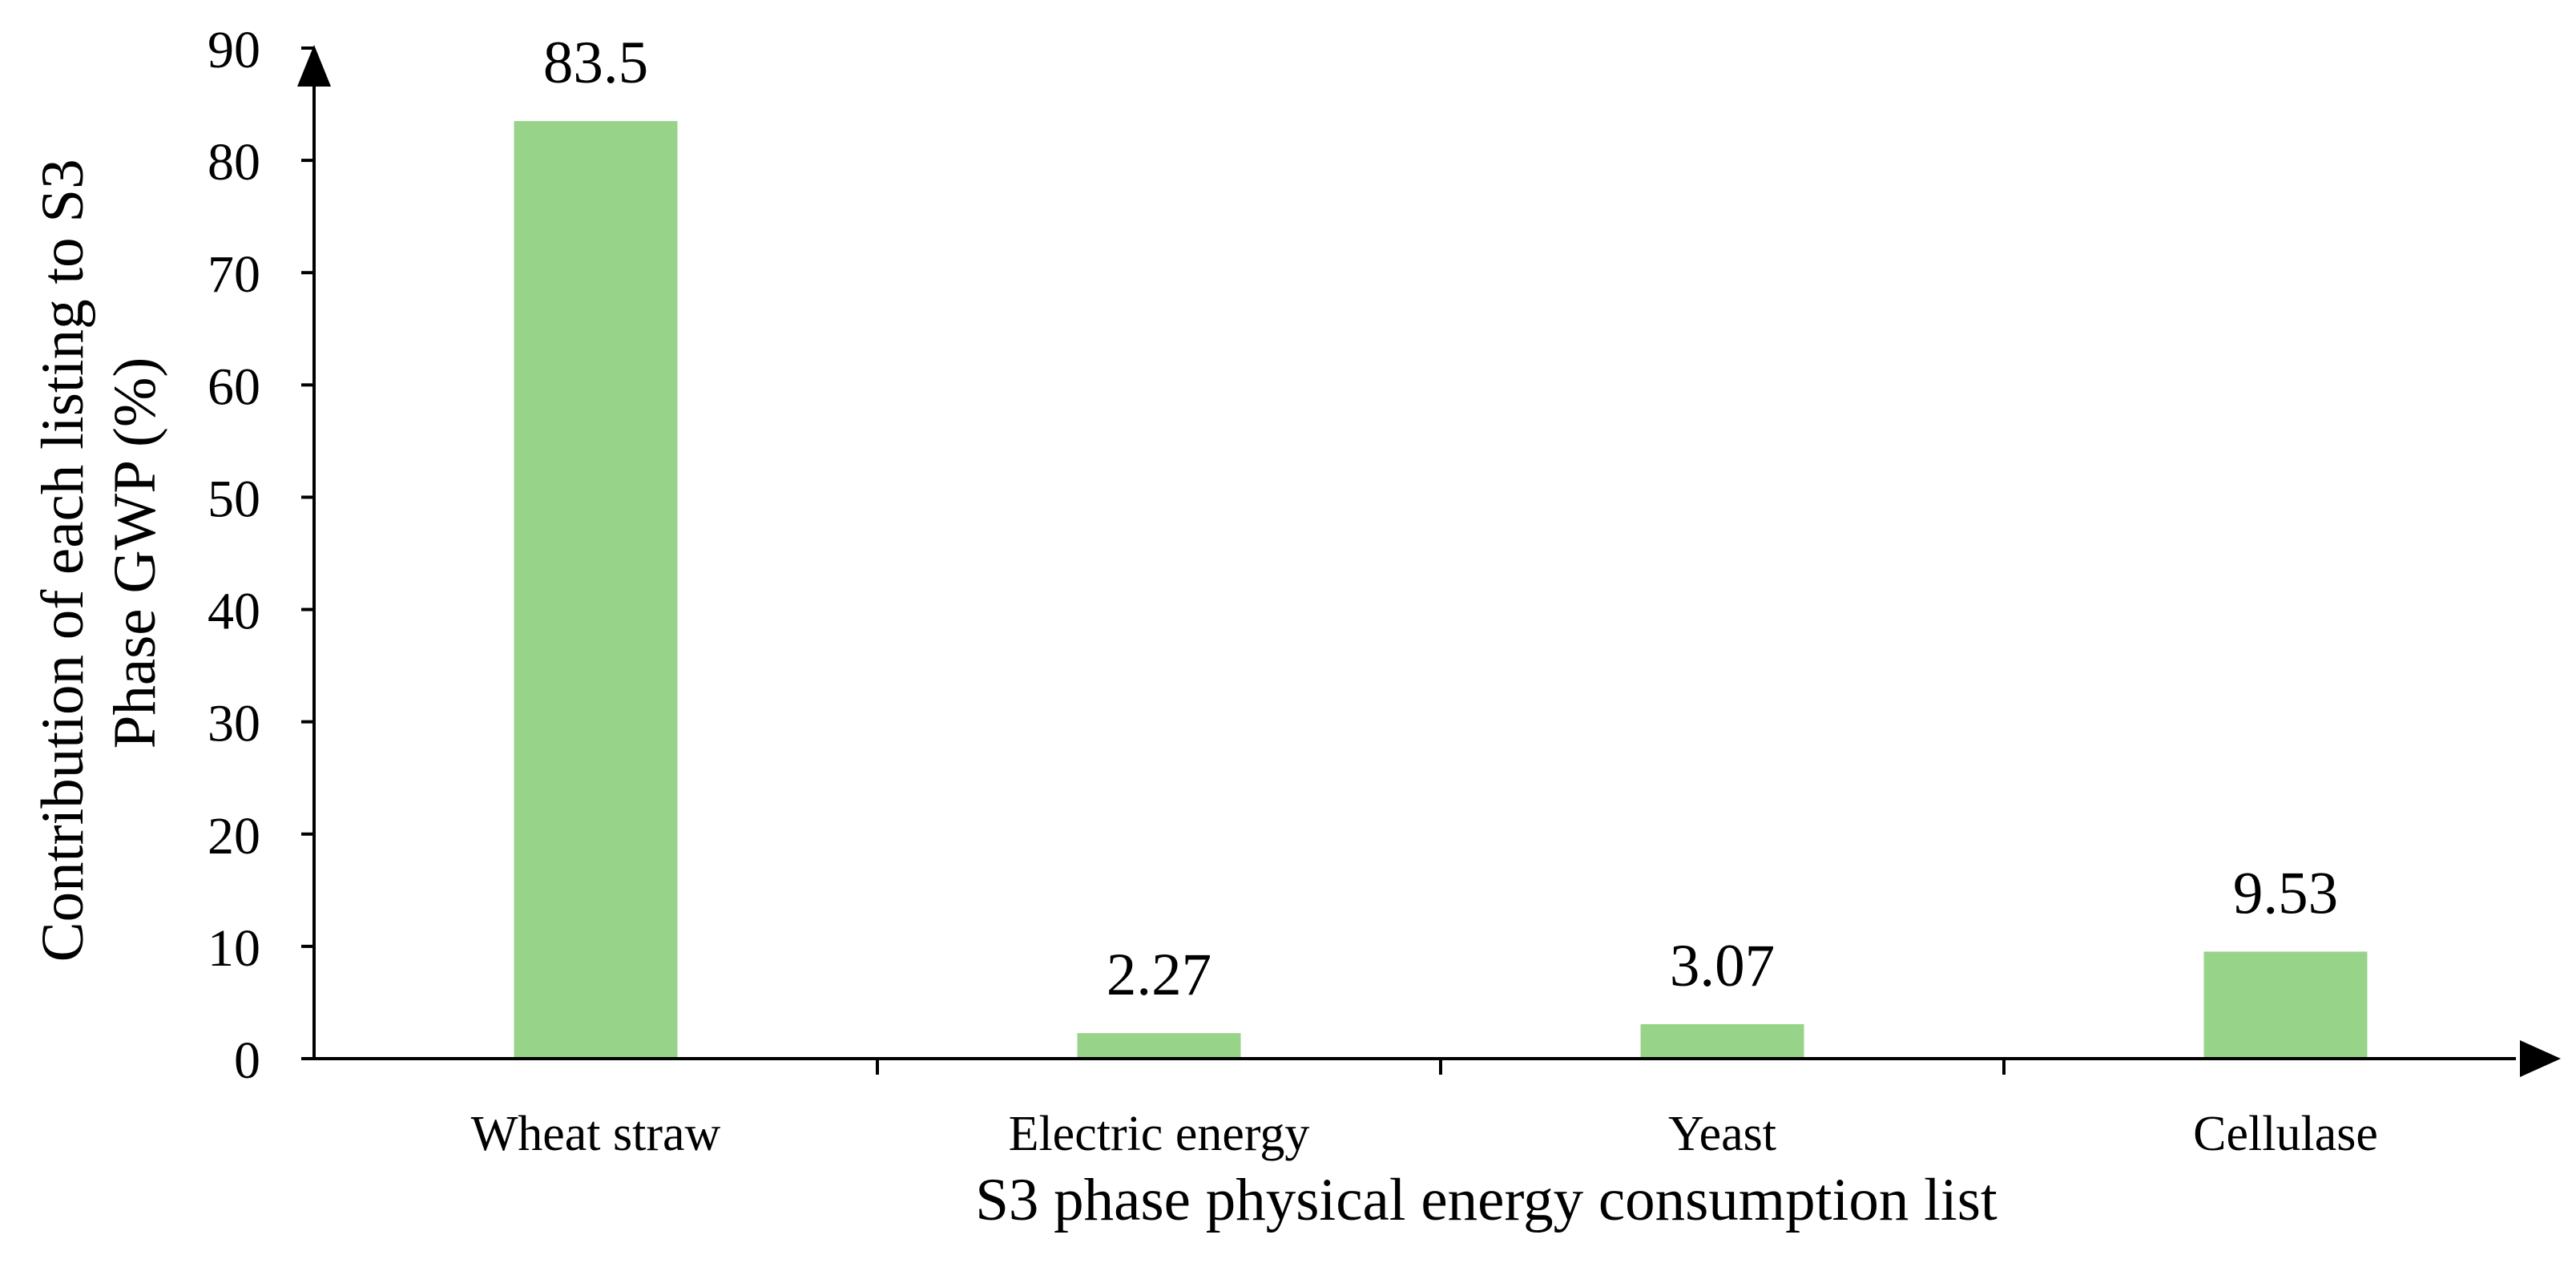  I want to click on x-tick-label-cellulase: Cellulase, so click(2285, 1134).